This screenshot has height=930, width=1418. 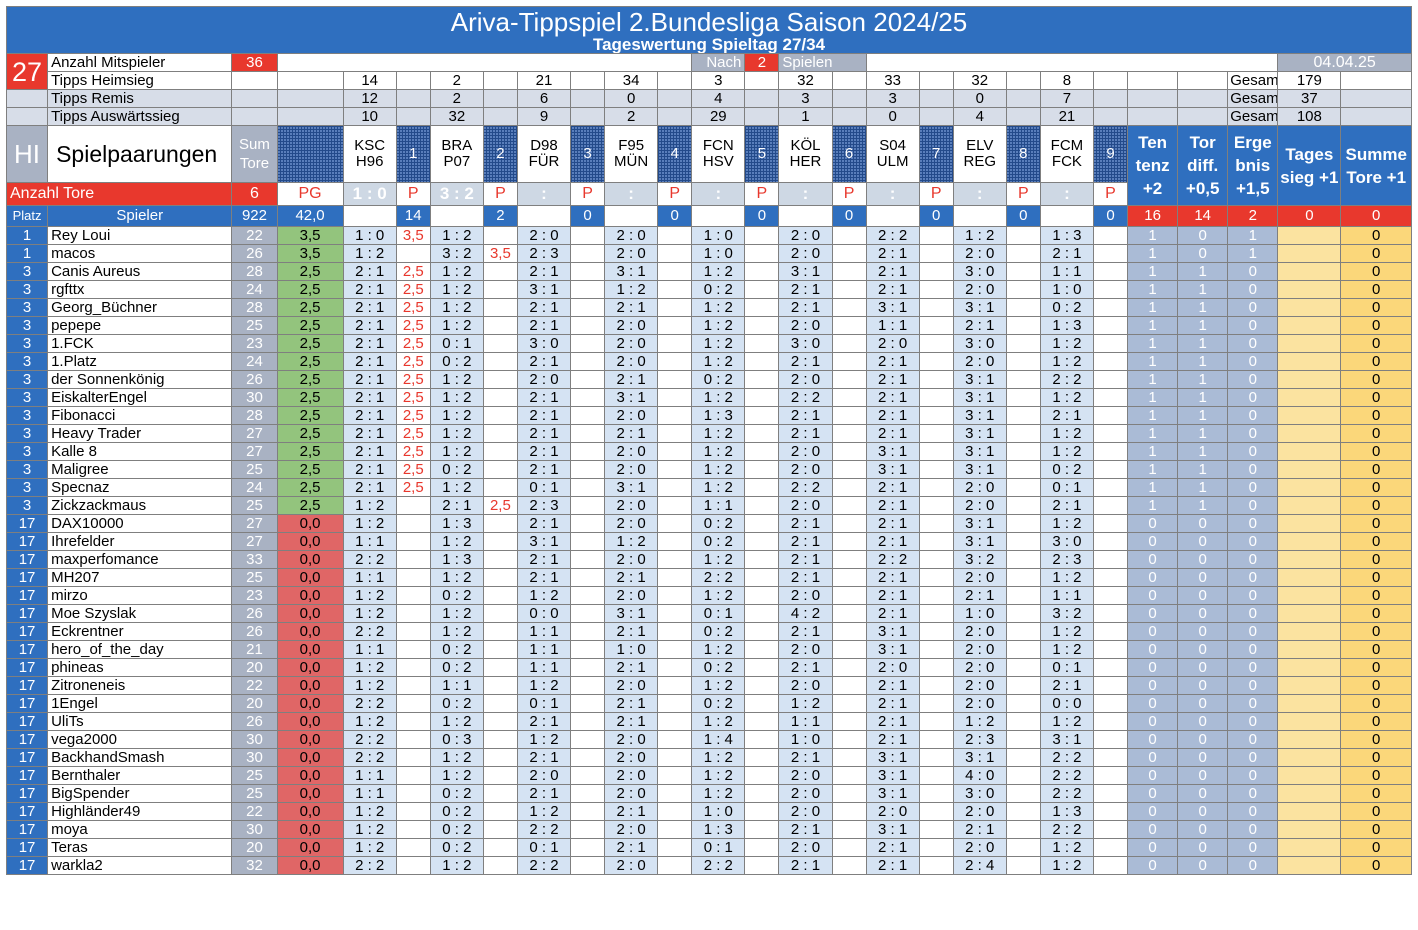 I want to click on result-6: :, so click(x=805, y=194).